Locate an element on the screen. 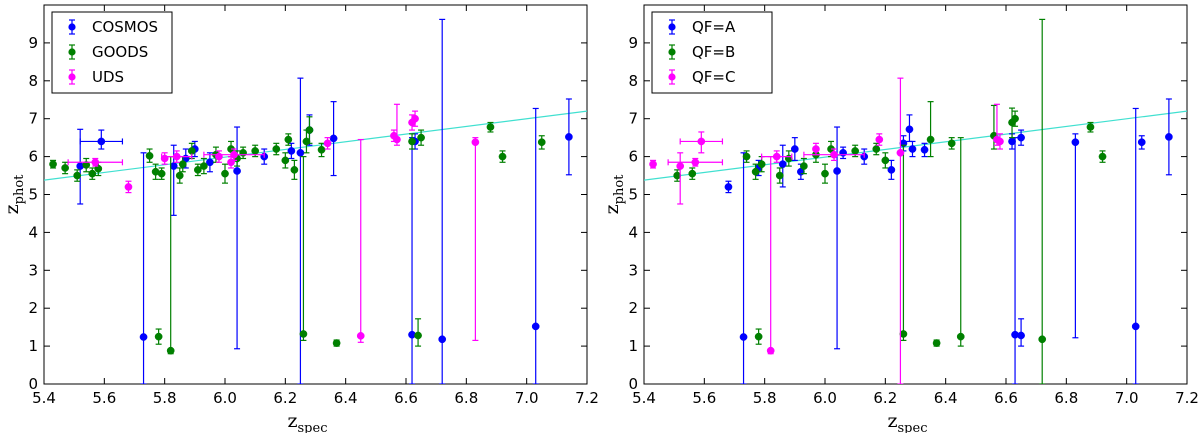 The height and width of the screenshot is (433, 1200). y-axis-label-sub: phot is located at coordinates (619, 189).